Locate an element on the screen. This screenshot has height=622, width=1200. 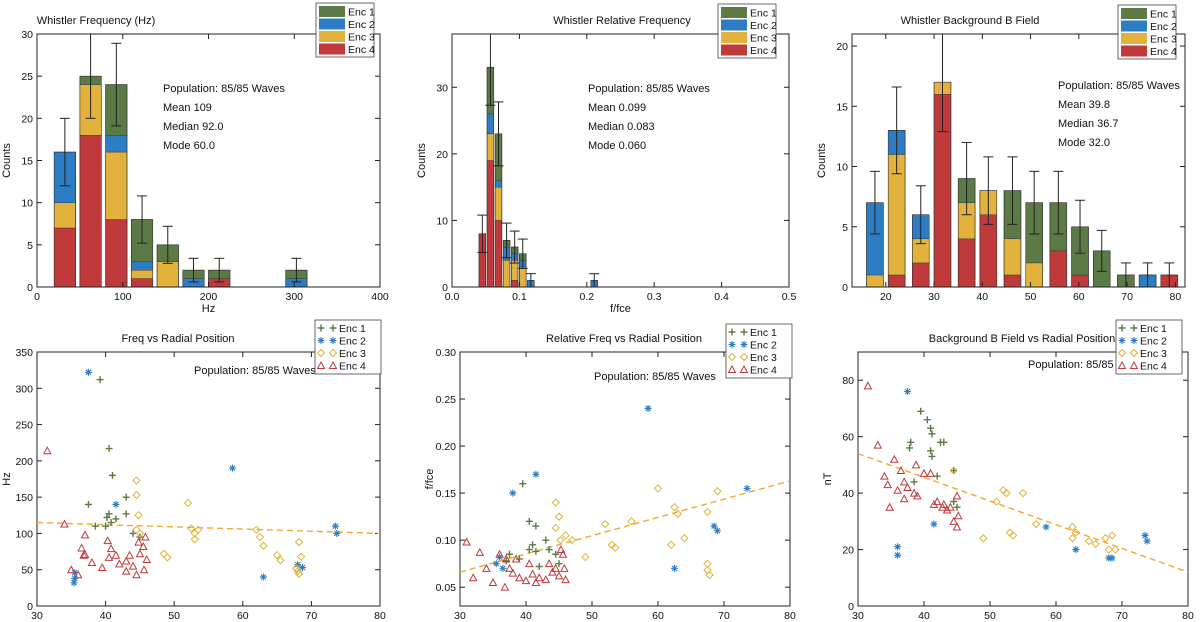
x-tick-label: 50 is located at coordinates (990, 616).